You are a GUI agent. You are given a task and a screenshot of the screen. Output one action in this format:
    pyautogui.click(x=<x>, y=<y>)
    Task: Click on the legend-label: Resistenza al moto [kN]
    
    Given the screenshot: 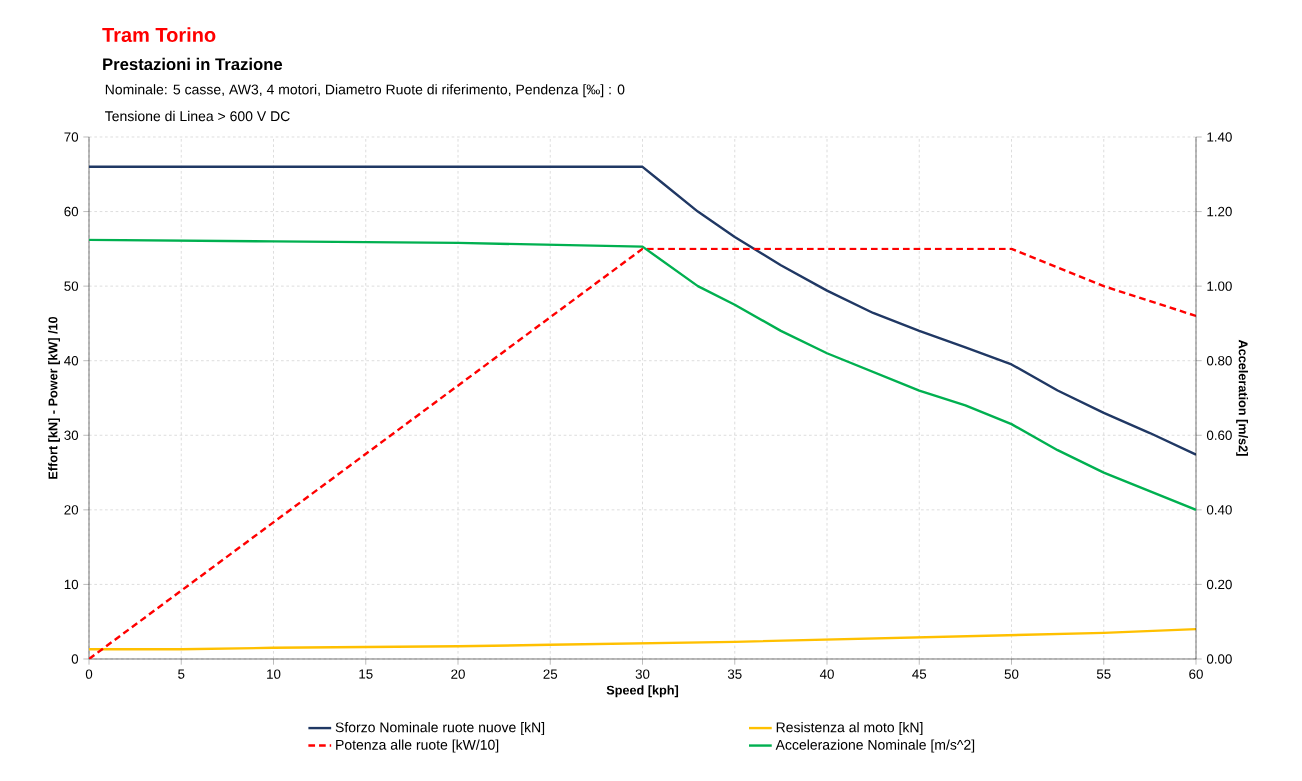 What is the action you would take?
    pyautogui.click(x=849, y=729)
    